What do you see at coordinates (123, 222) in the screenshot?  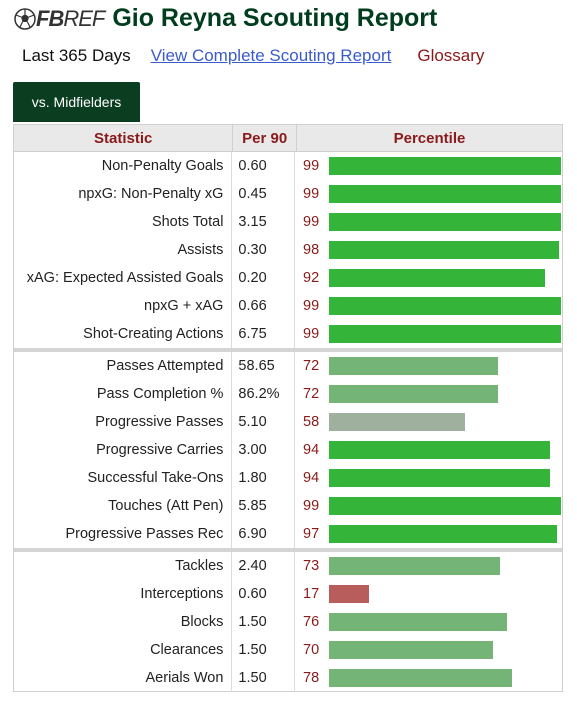 I see `stat-name: Shots Total` at bounding box center [123, 222].